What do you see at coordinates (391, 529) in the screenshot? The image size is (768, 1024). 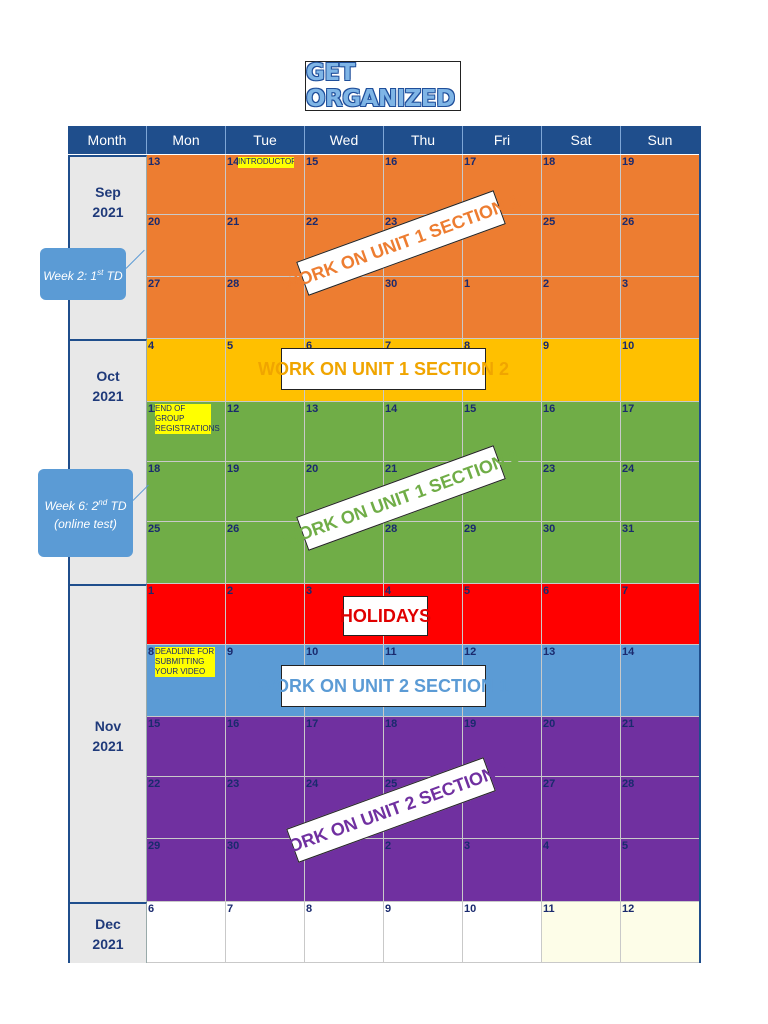 I see `day-number: 28` at bounding box center [391, 529].